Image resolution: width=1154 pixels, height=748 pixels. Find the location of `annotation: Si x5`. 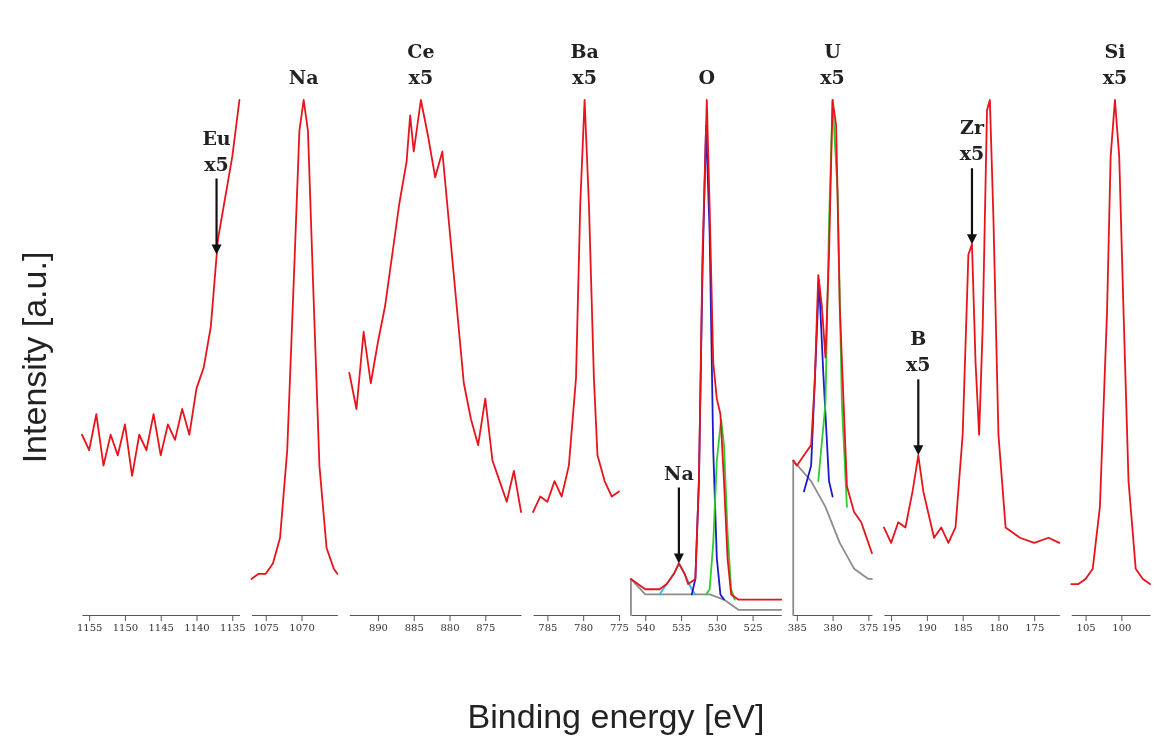

annotation: Si x5 is located at coordinates (1115, 64).